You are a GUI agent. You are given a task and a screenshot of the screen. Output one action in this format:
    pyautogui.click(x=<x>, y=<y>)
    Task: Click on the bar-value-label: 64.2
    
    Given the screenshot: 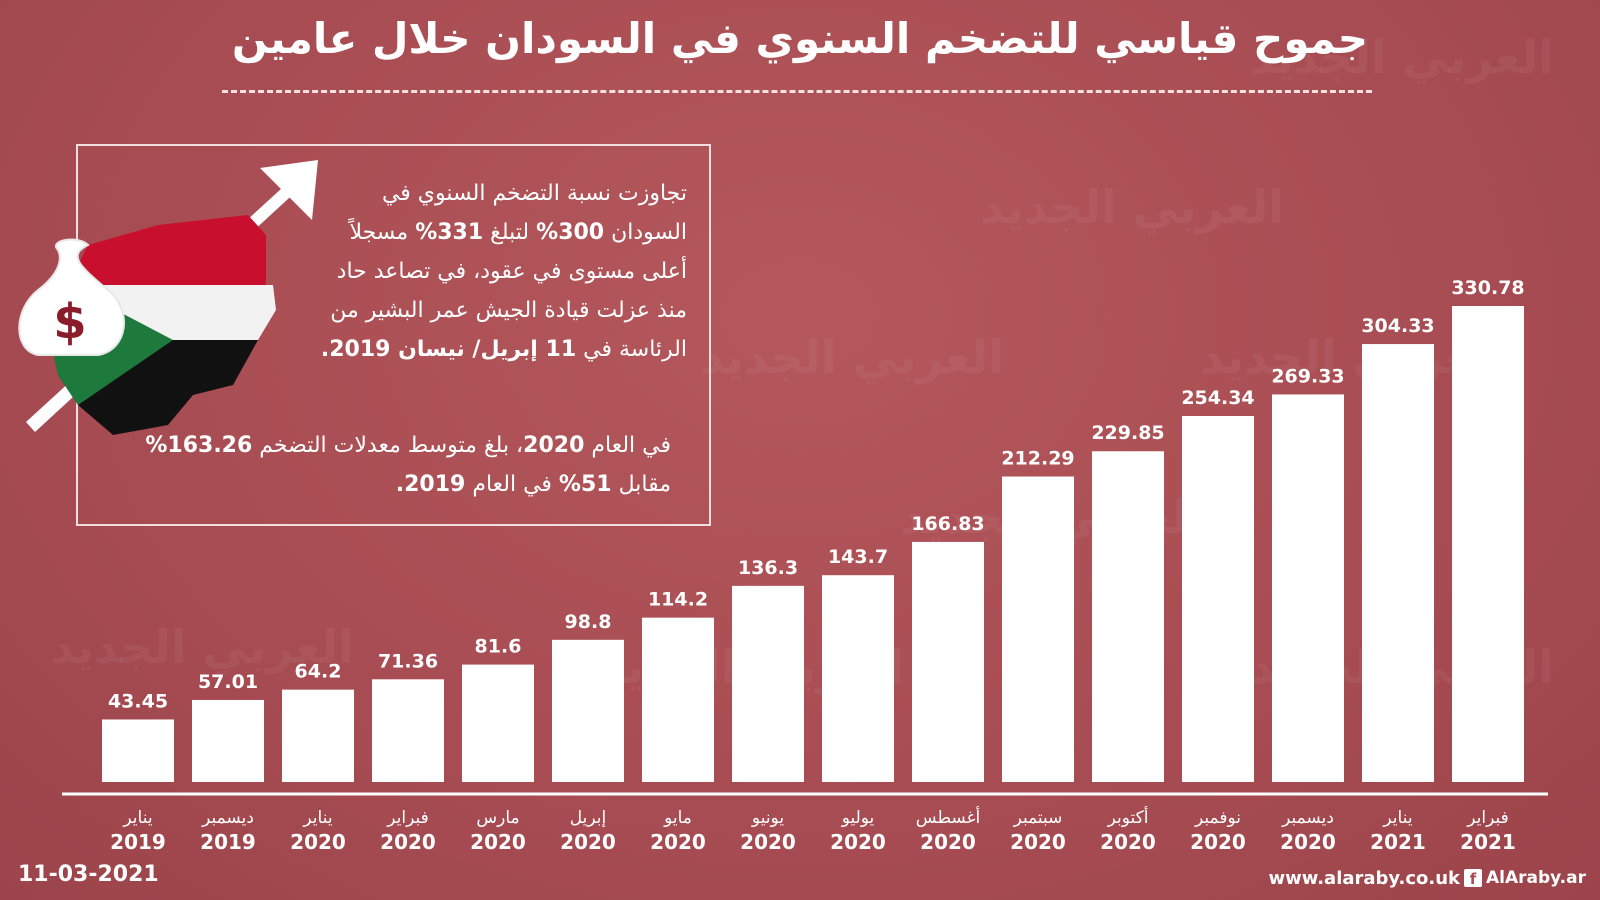 What is the action you would take?
    pyautogui.click(x=318, y=672)
    